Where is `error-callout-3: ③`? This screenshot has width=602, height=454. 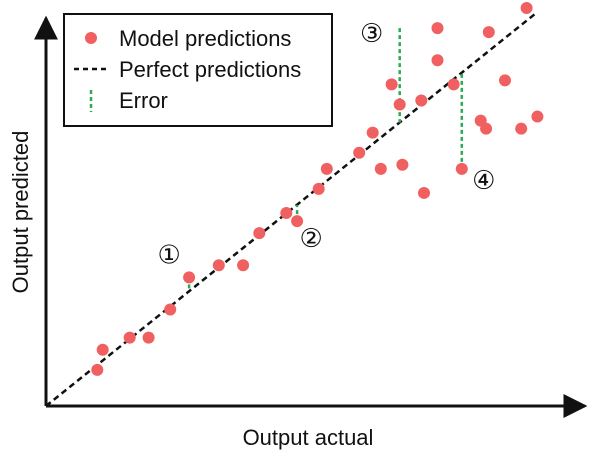 error-callout-3: ③ is located at coordinates (371, 34).